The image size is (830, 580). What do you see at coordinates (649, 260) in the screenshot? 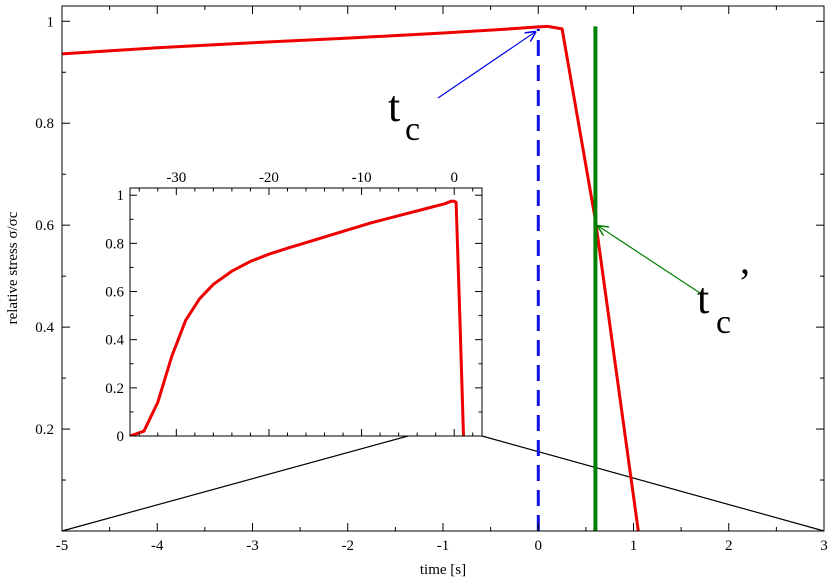
I see `annotation-tc-prime-arrow` at bounding box center [649, 260].